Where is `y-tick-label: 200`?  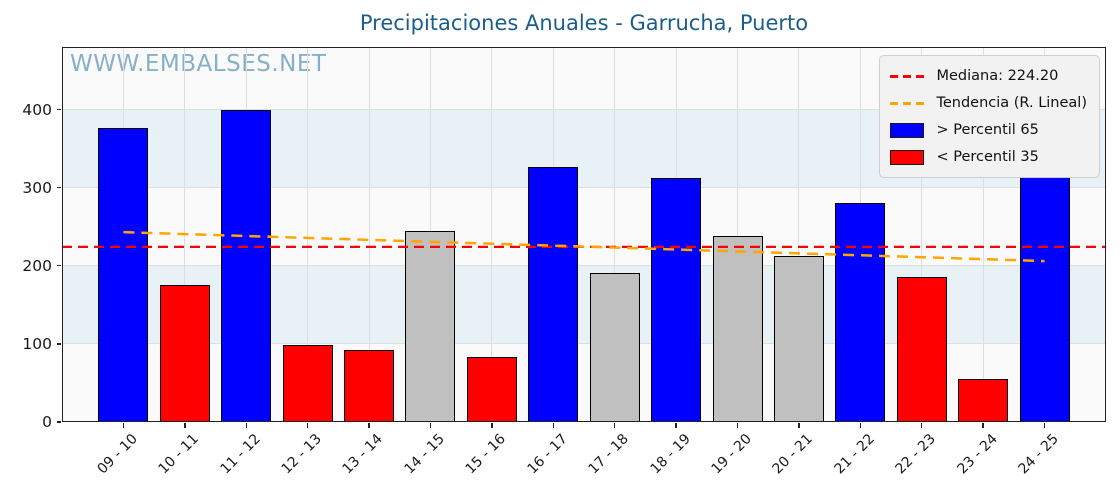 y-tick-label: 200 is located at coordinates (37, 265).